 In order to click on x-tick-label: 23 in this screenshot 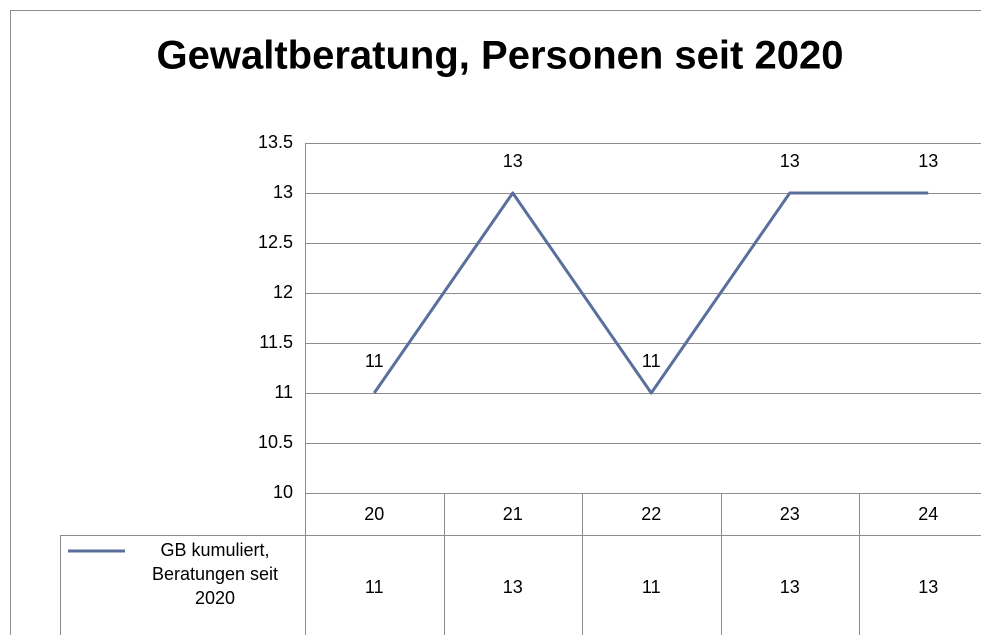, I will do `click(790, 514)`.